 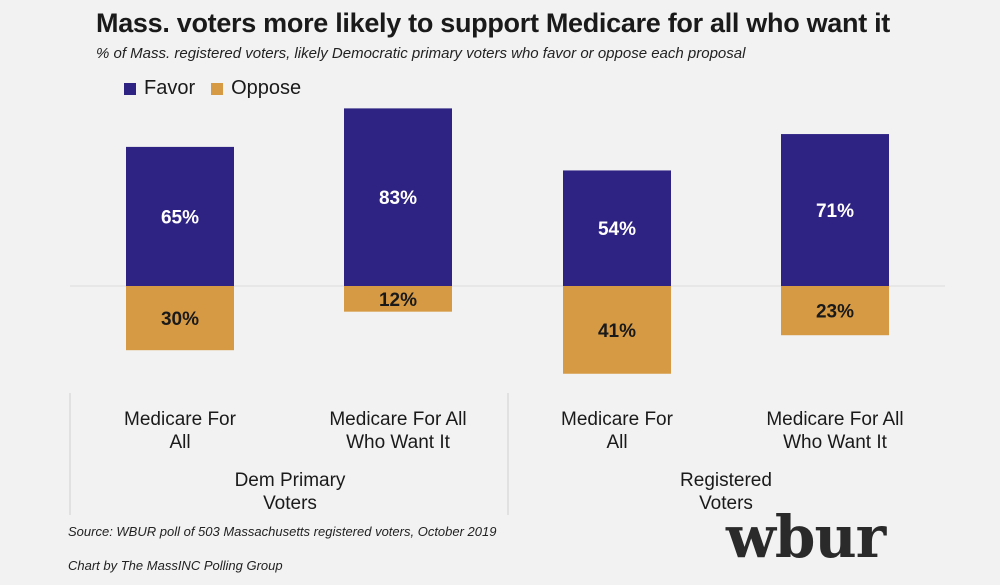 I want to click on data-label-favor-0: 65%, so click(x=180, y=217).